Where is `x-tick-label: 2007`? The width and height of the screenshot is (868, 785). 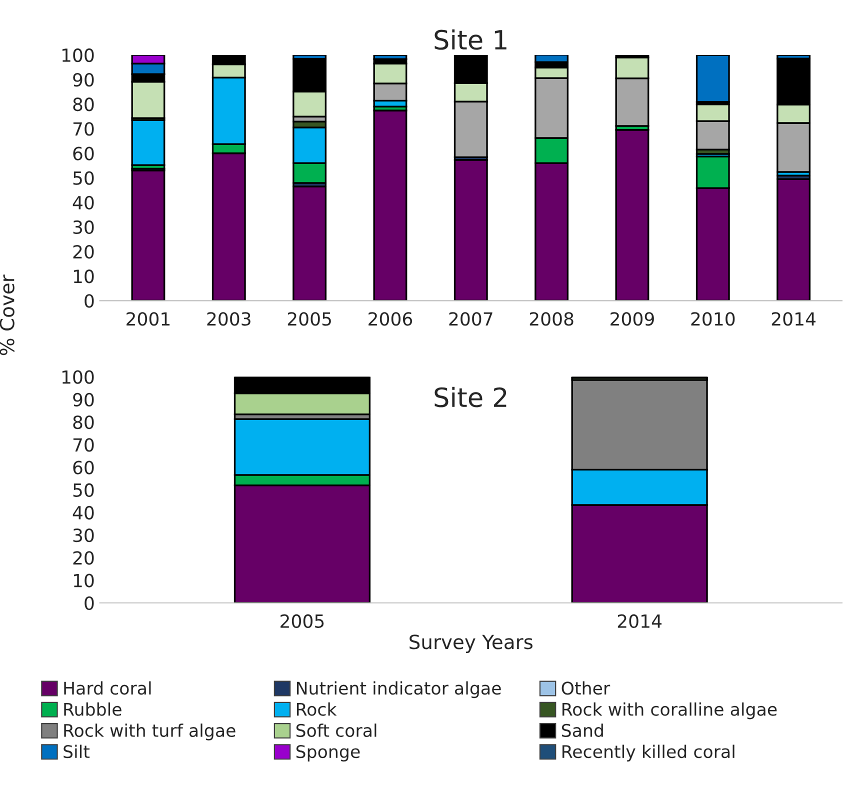 x-tick-label: 2007 is located at coordinates (470, 319).